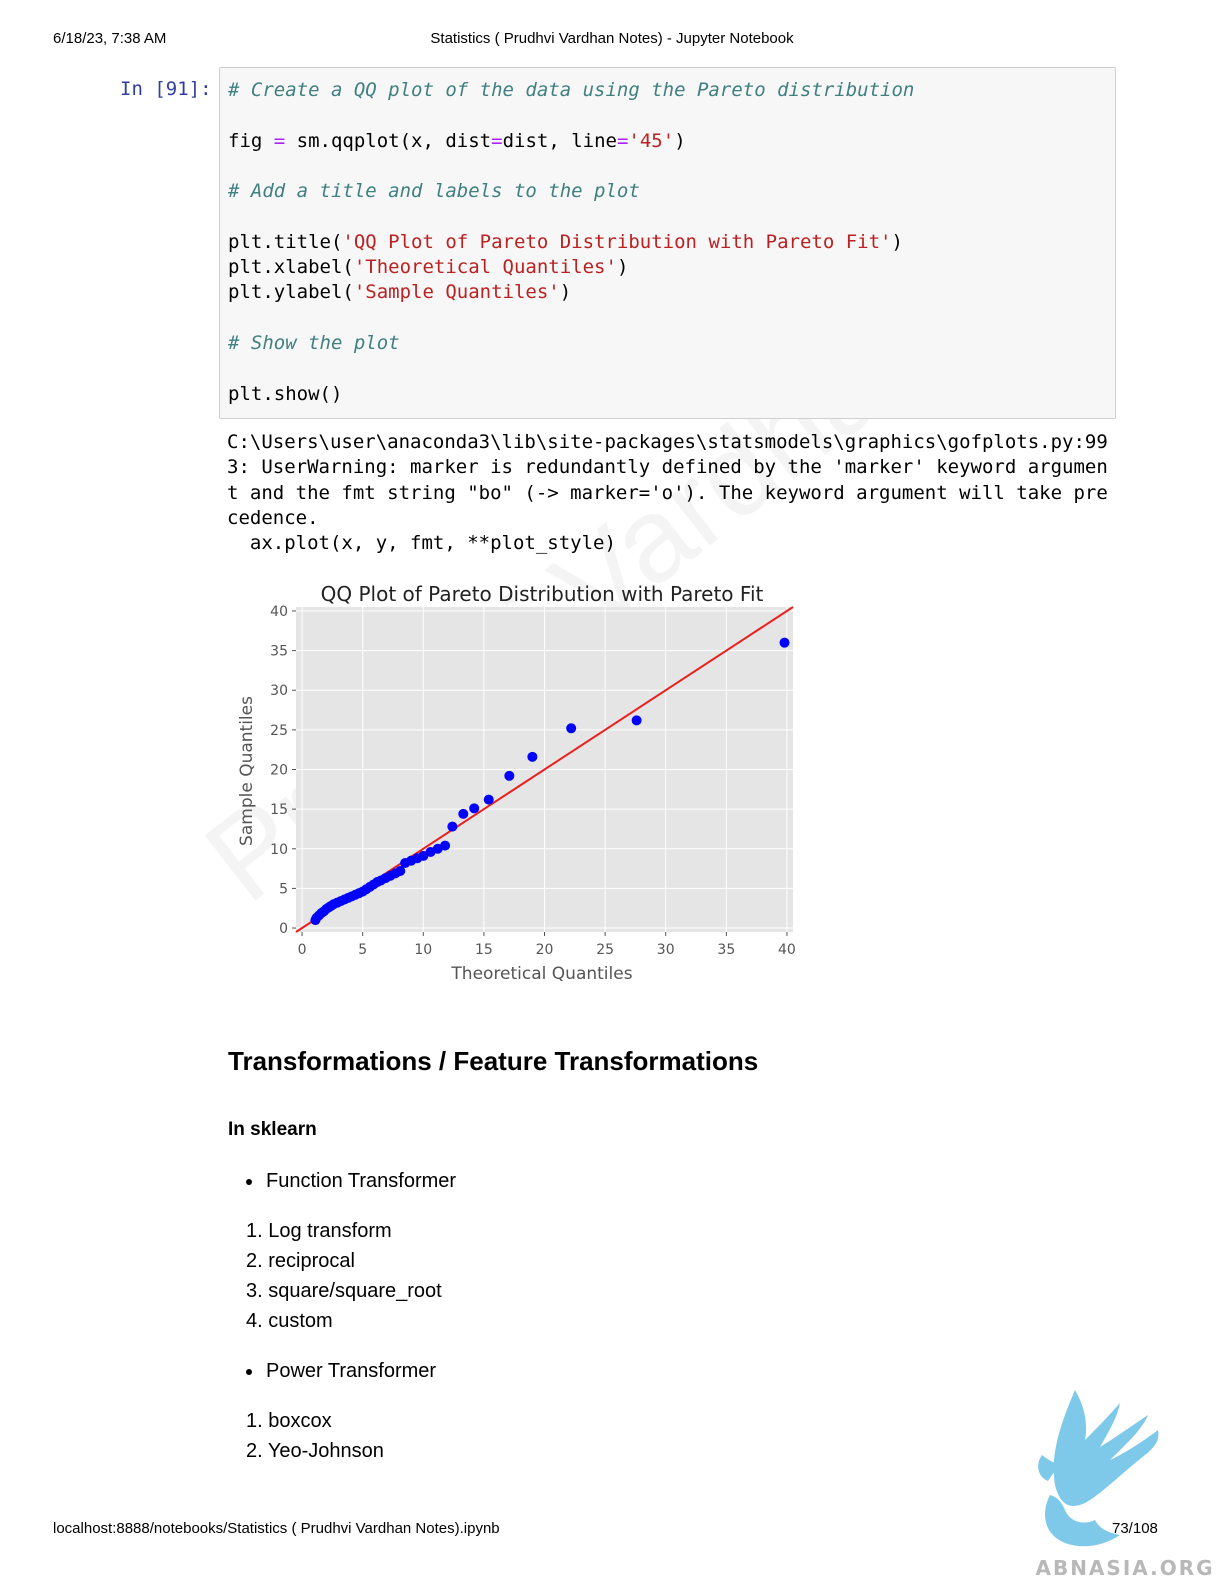 Image resolution: width=1224 pixels, height=1584 pixels. What do you see at coordinates (484, 950) in the screenshot?
I see `x-tick-label: 15` at bounding box center [484, 950].